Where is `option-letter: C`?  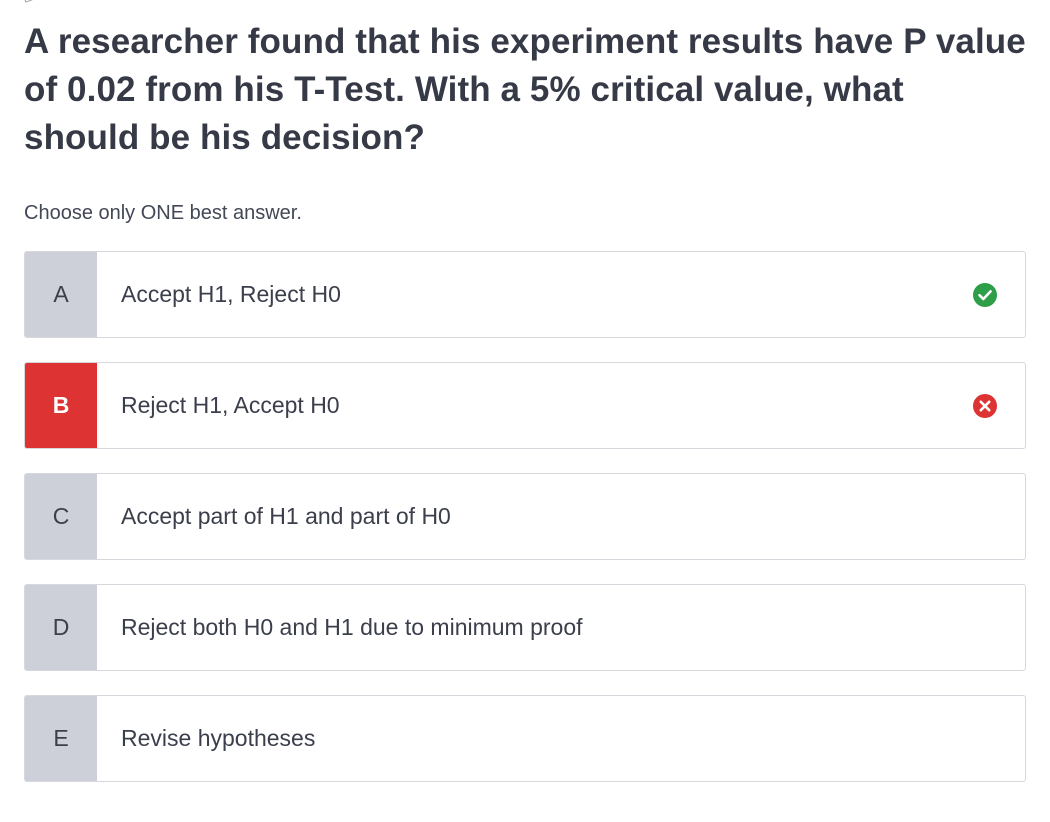
option-letter: C is located at coordinates (61, 516).